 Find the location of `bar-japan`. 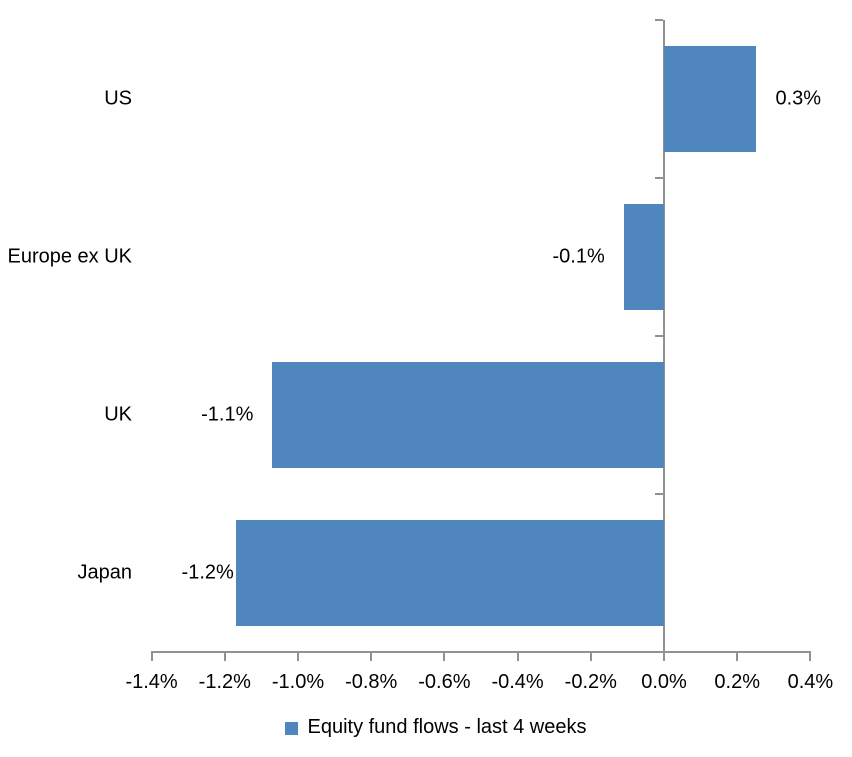

bar-japan is located at coordinates (449, 573).